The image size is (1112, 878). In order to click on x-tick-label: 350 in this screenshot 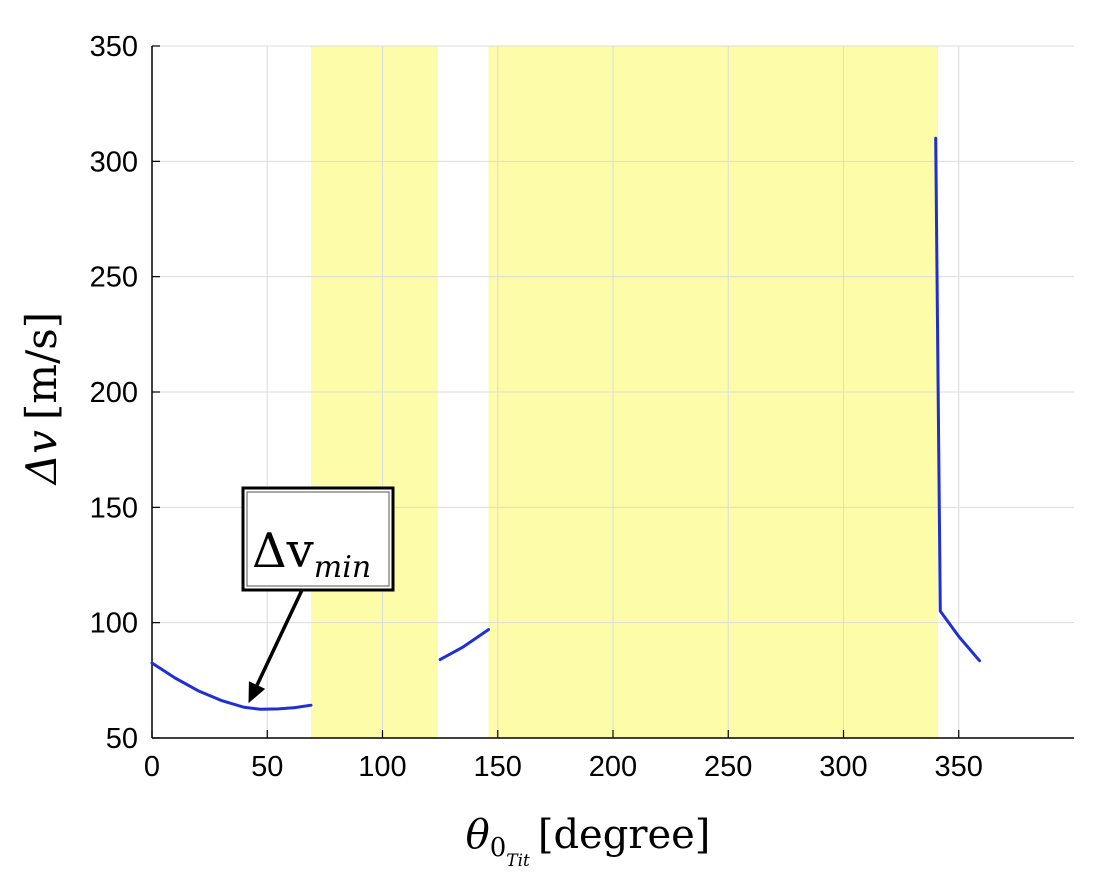, I will do `click(959, 767)`.